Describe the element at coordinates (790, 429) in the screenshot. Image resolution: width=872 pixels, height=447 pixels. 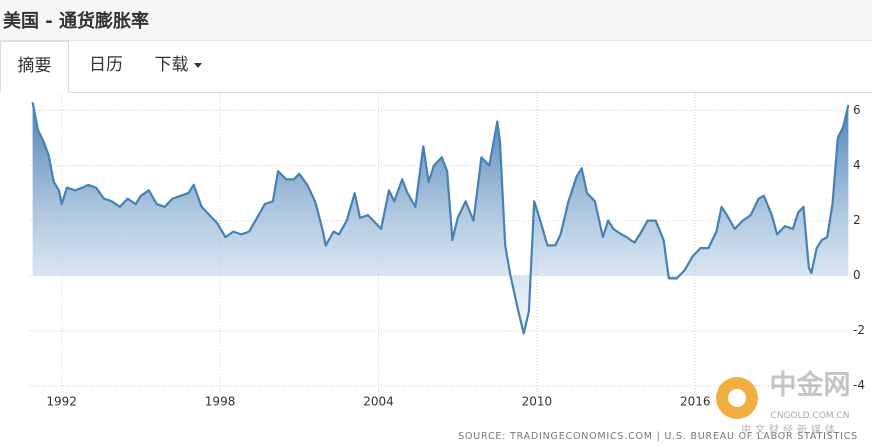
I see `watermark-slogan: 中文财经新媒体` at that location.